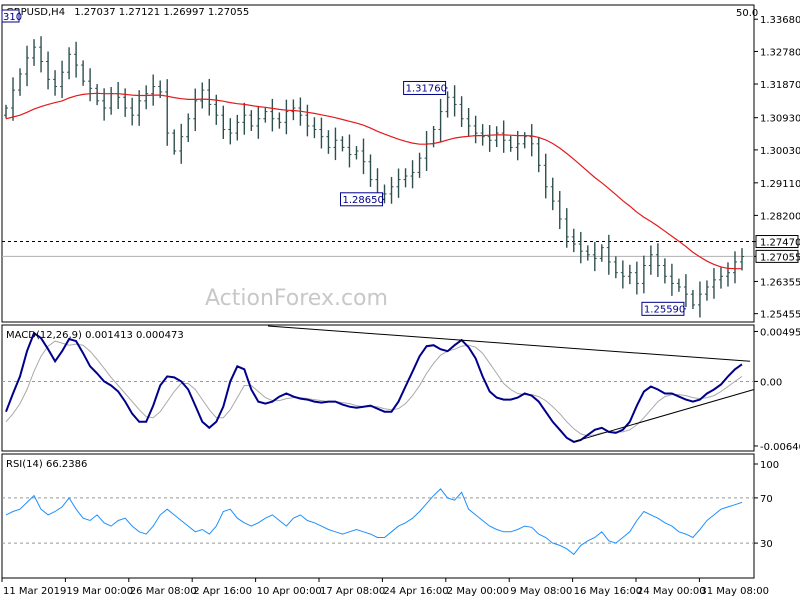 The height and width of the screenshot is (600, 800). I want to click on price-axis-label: 1.30030, so click(780, 151).